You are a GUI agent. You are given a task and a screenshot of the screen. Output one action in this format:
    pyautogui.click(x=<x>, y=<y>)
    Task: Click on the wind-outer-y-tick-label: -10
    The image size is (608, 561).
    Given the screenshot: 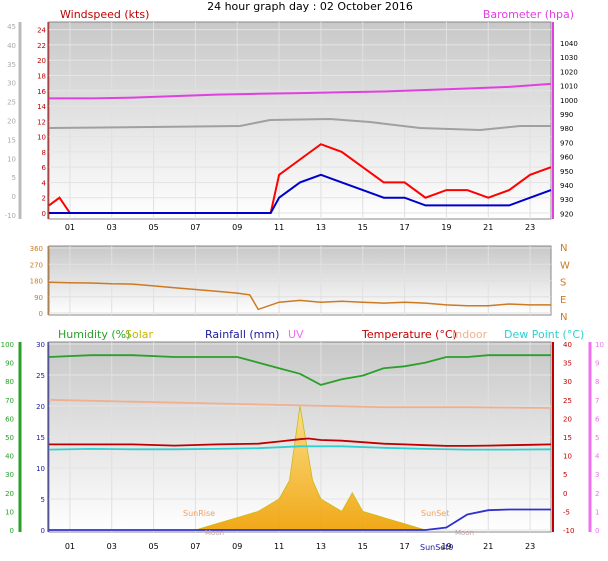 What is the action you would take?
    pyautogui.click(x=10, y=216)
    